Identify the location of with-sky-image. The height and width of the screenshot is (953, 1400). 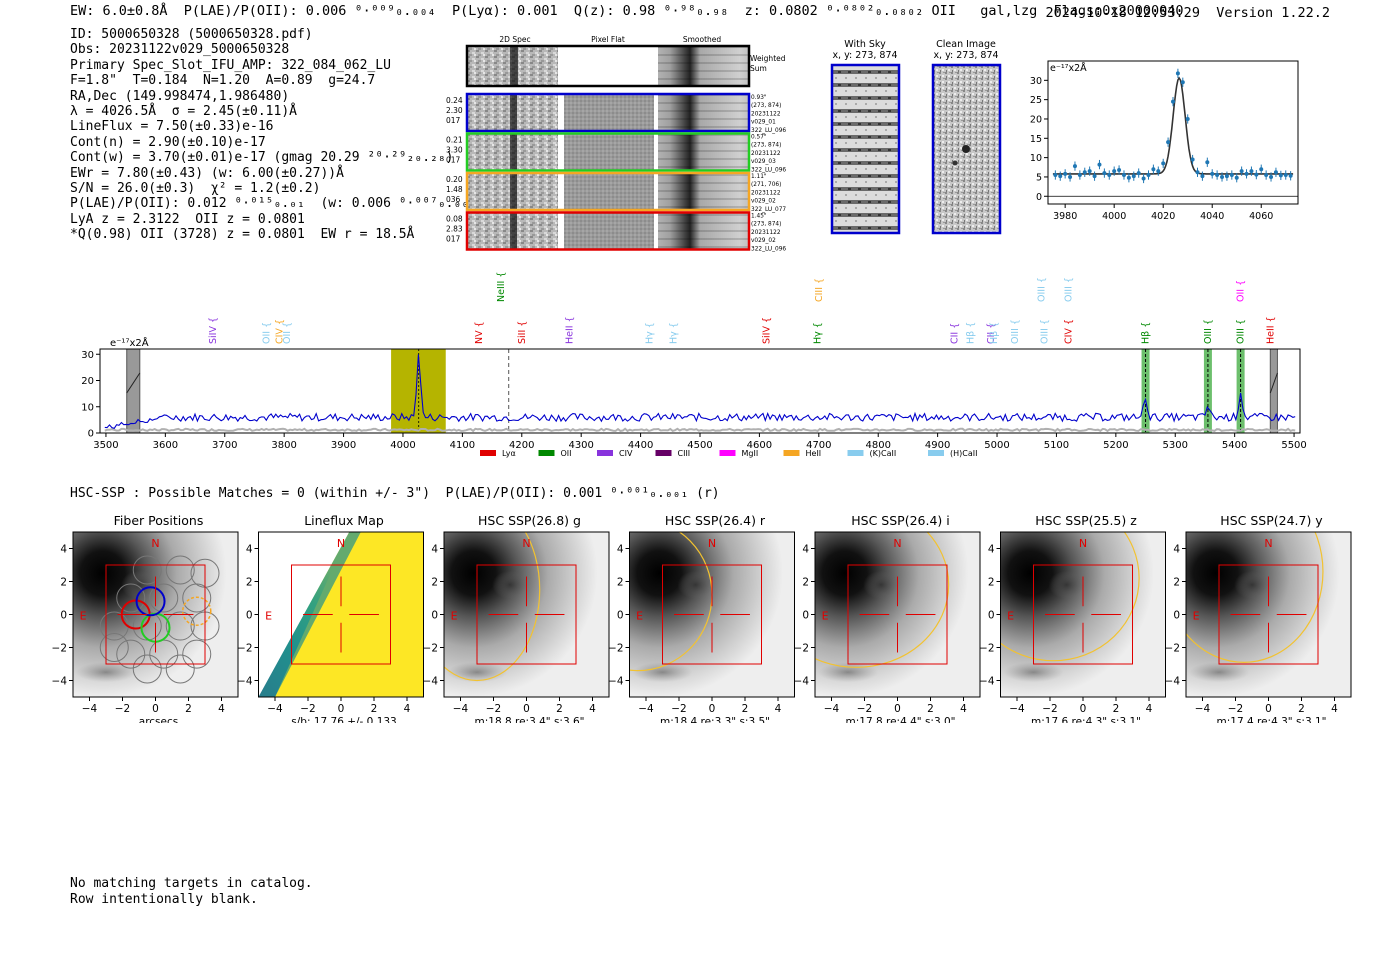
(865, 149).